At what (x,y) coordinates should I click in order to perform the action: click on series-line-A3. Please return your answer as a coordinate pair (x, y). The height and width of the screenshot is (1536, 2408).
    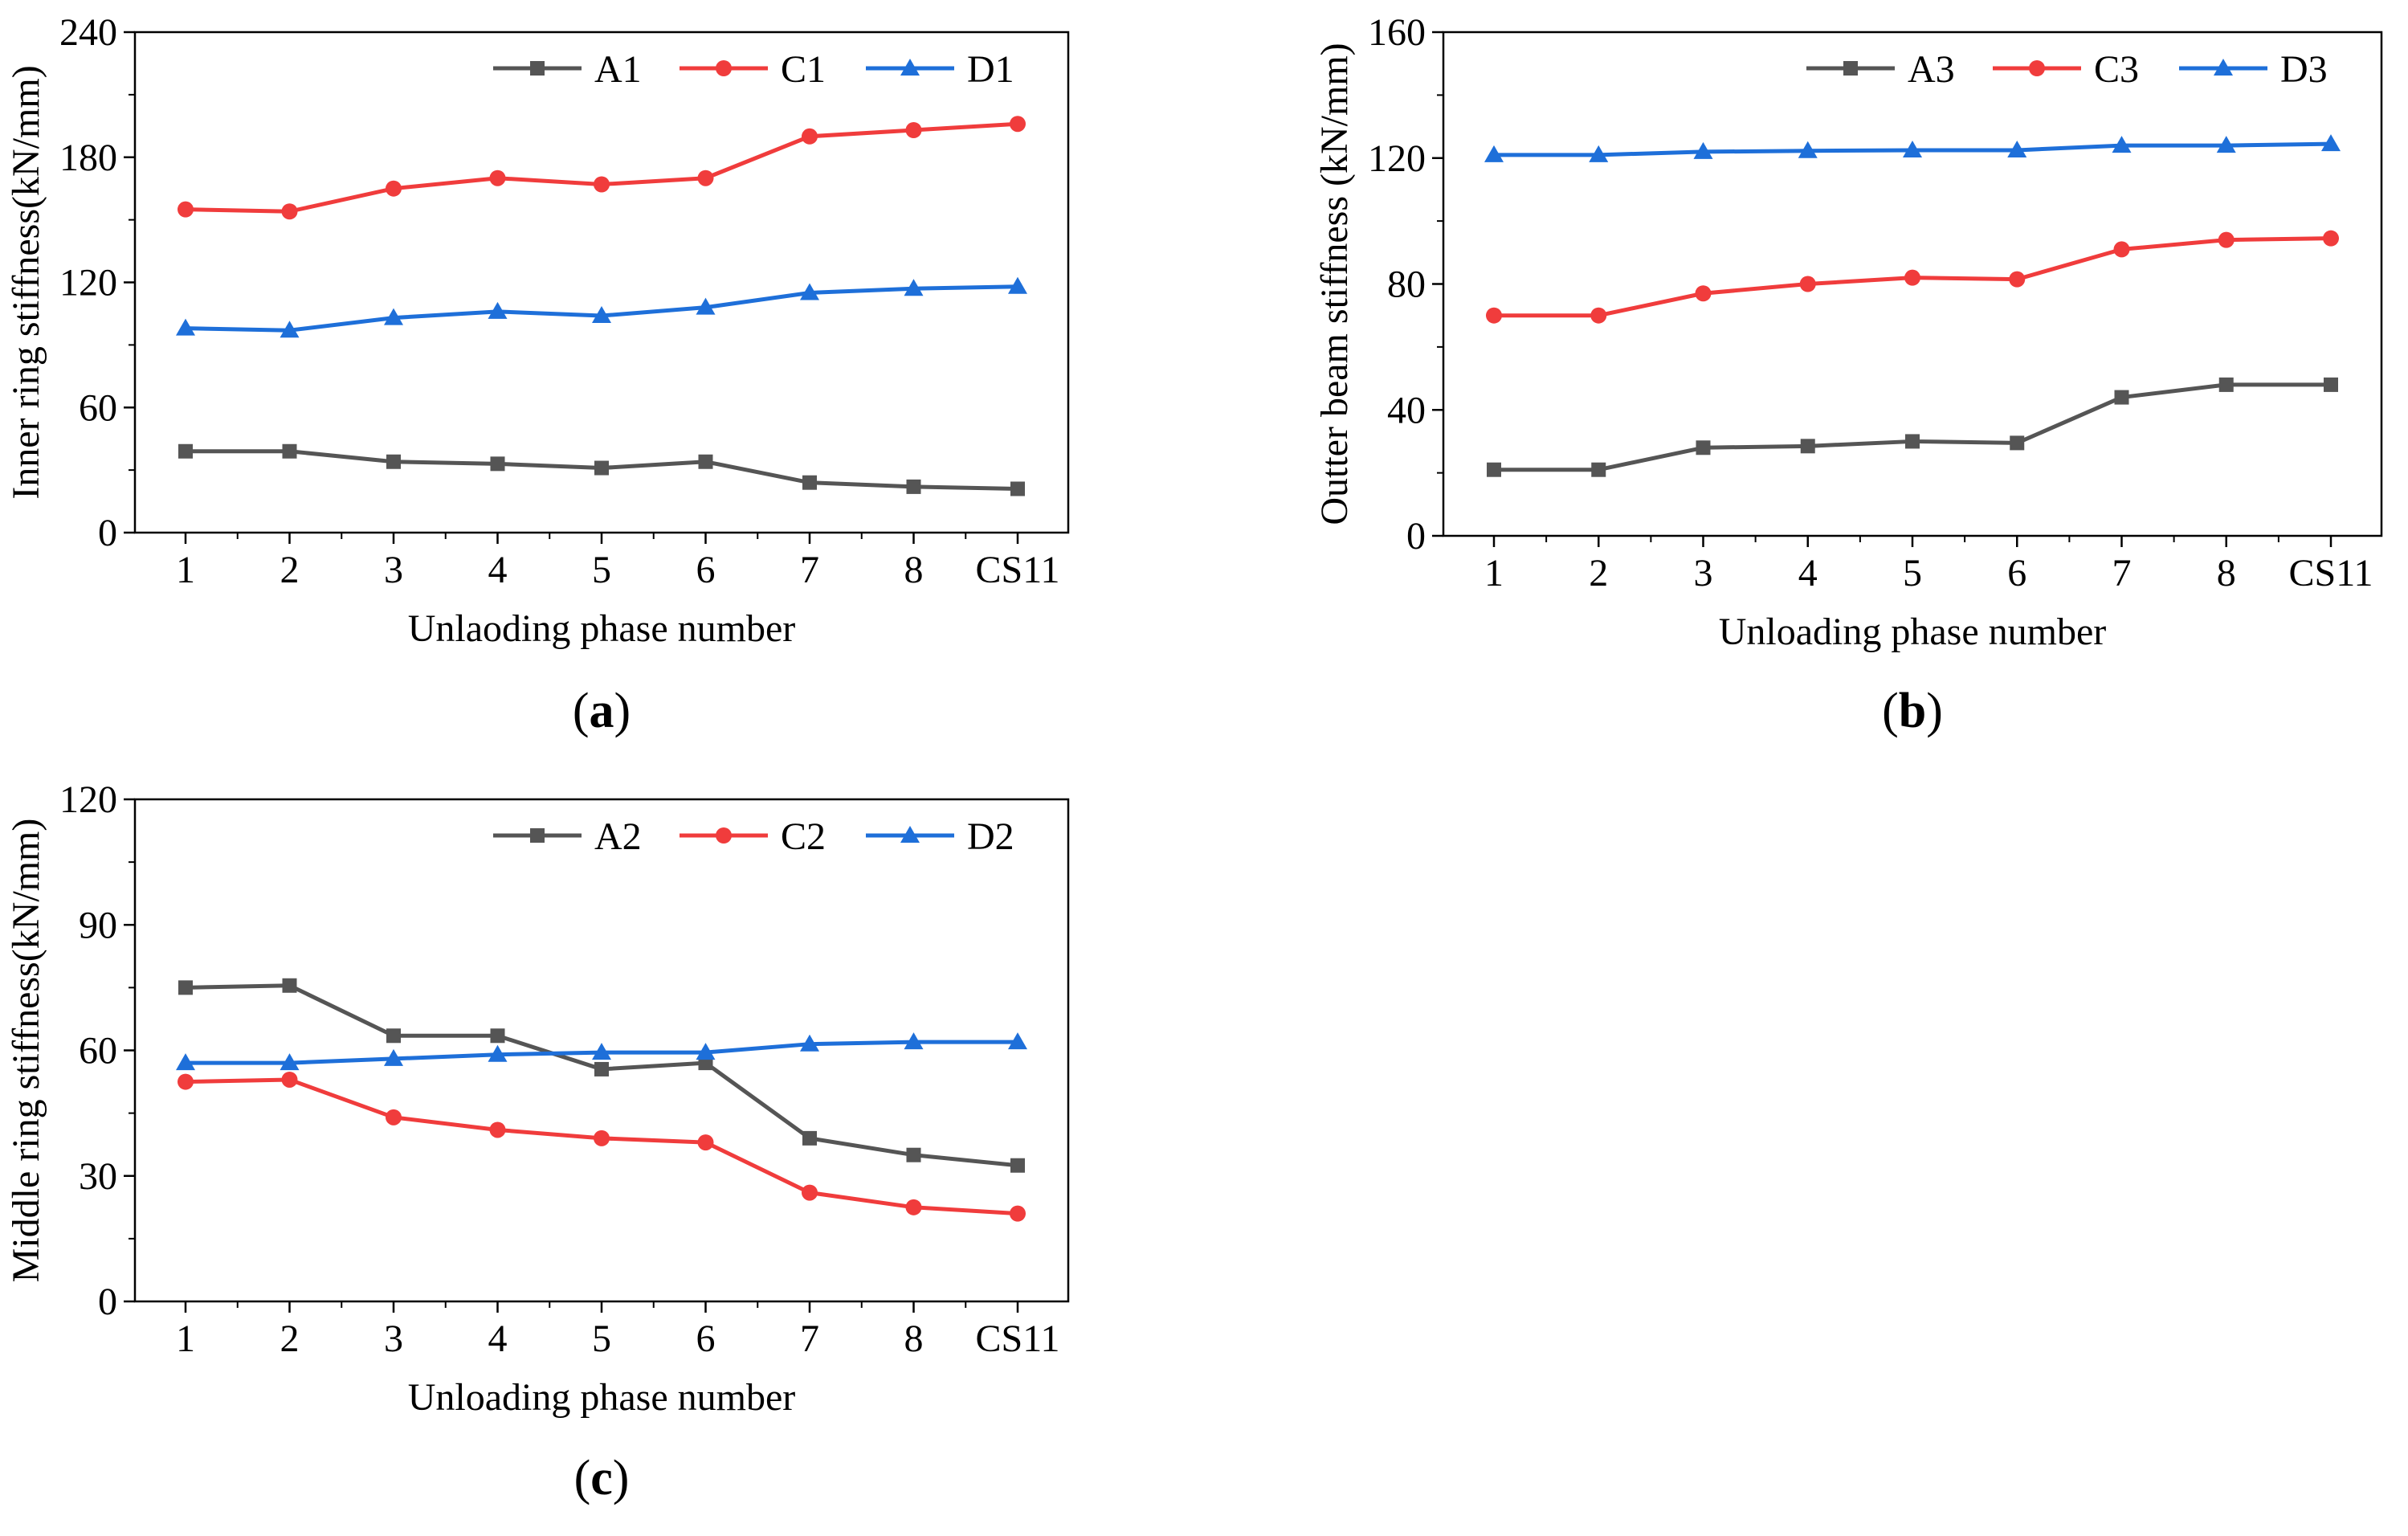
    Looking at the image, I should click on (1912, 427).